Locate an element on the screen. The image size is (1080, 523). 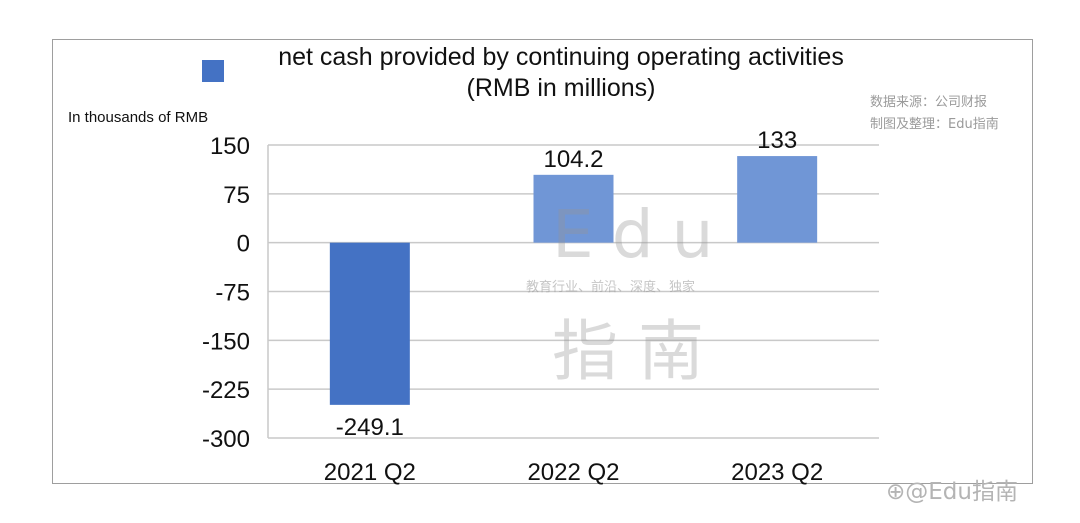
x-tick-label: 2021 Q2 is located at coordinates (370, 472).